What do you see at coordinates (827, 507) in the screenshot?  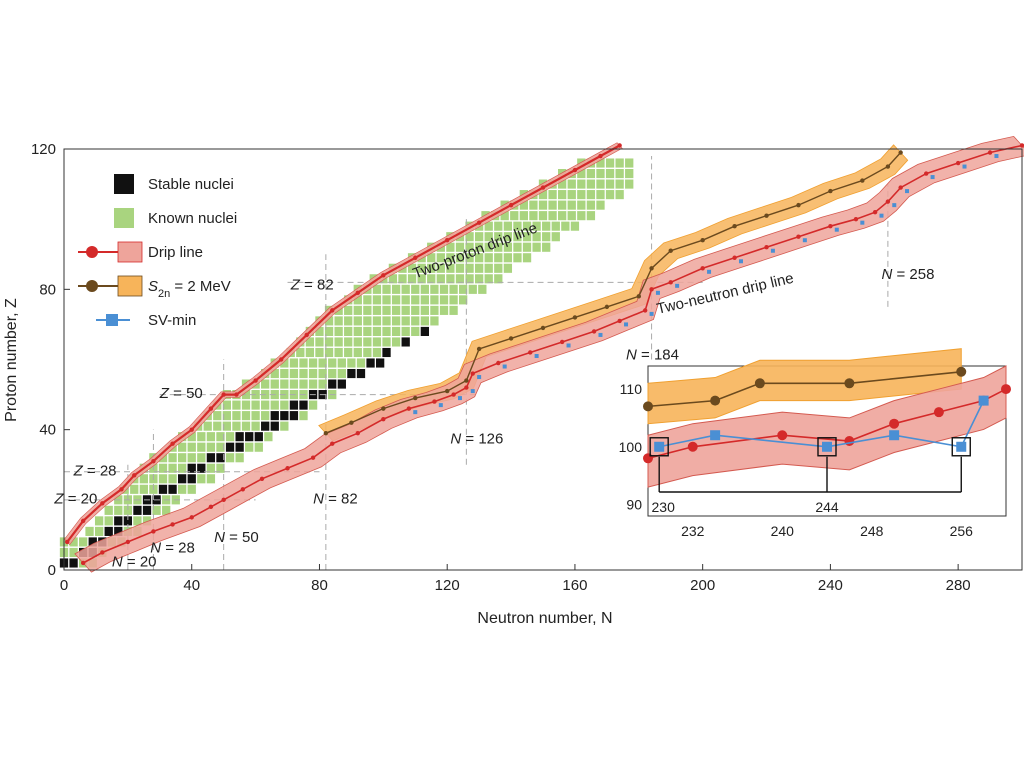 I see `inset-callout-label: 244` at bounding box center [827, 507].